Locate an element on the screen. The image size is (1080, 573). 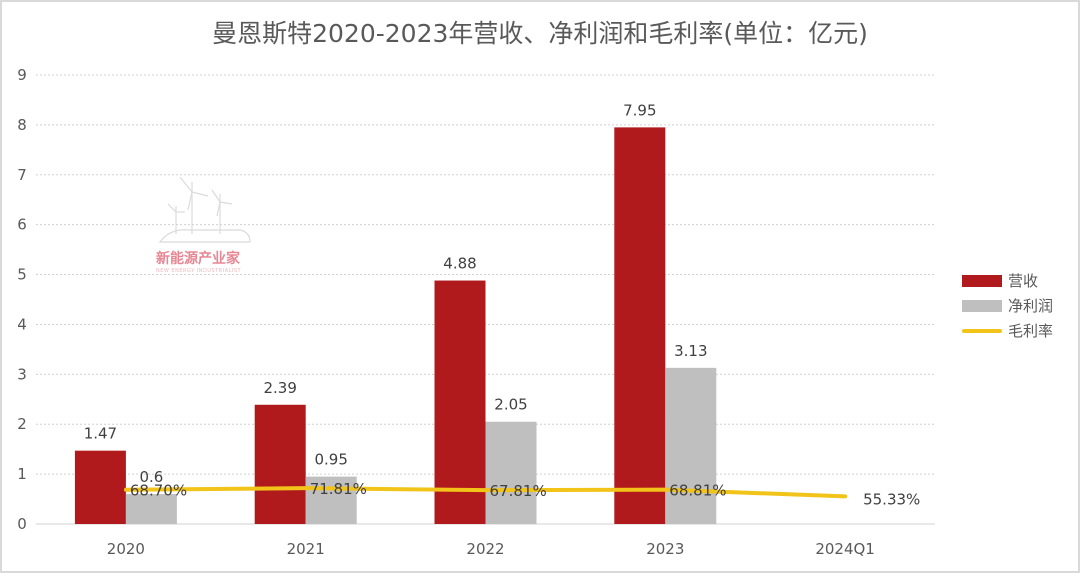
y-tick-label: 6 is located at coordinates (22, 225).